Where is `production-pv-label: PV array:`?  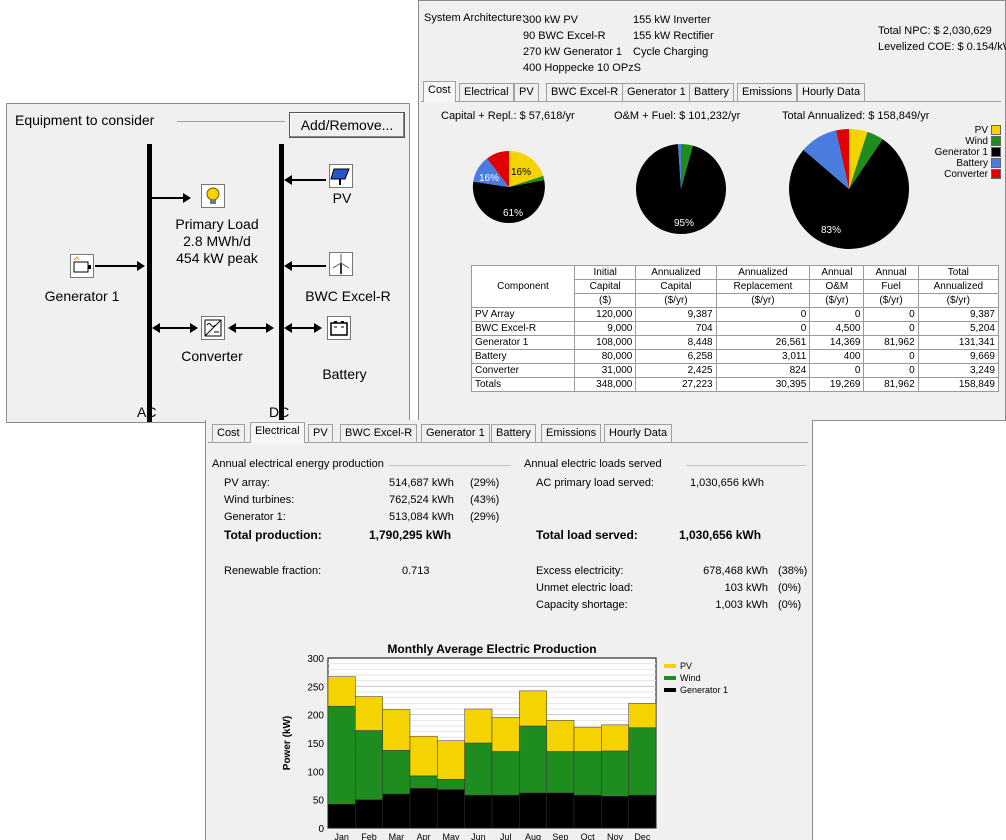
production-pv-label: PV array: is located at coordinates (247, 483).